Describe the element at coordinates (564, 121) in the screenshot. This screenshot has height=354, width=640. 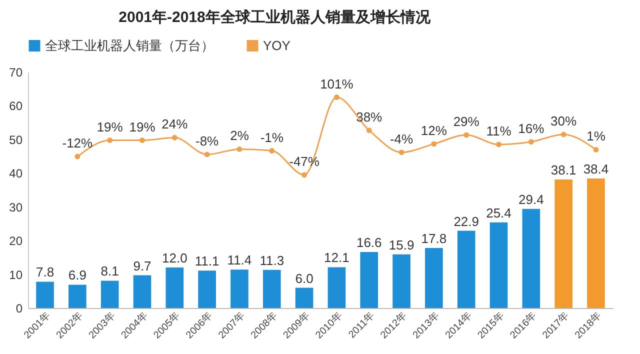
I see `data-label: 30%` at that location.